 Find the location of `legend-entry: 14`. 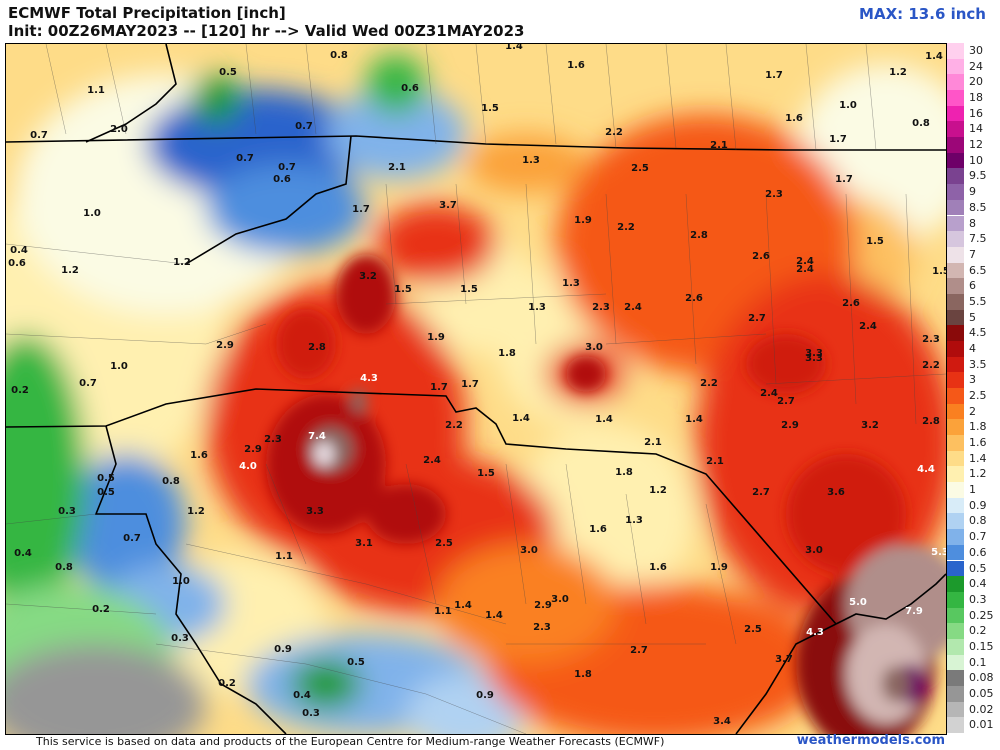

legend-entry: 14 is located at coordinates (973, 129).